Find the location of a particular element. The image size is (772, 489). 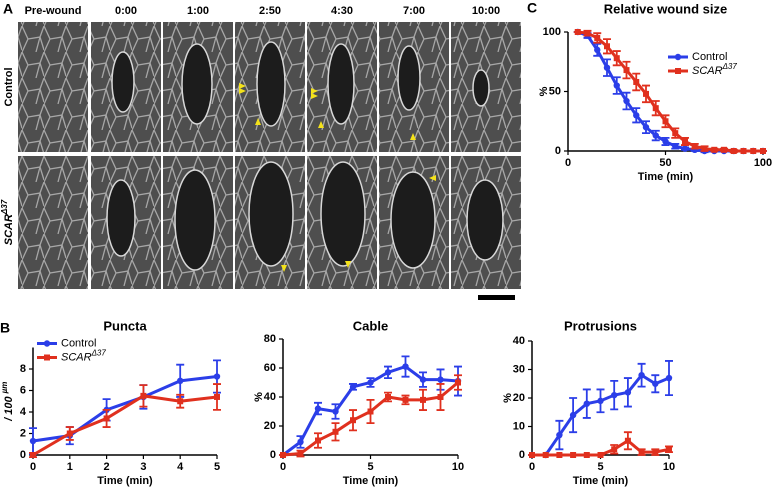

y-axis-label: / 100 µm is located at coordinates (7, 402).